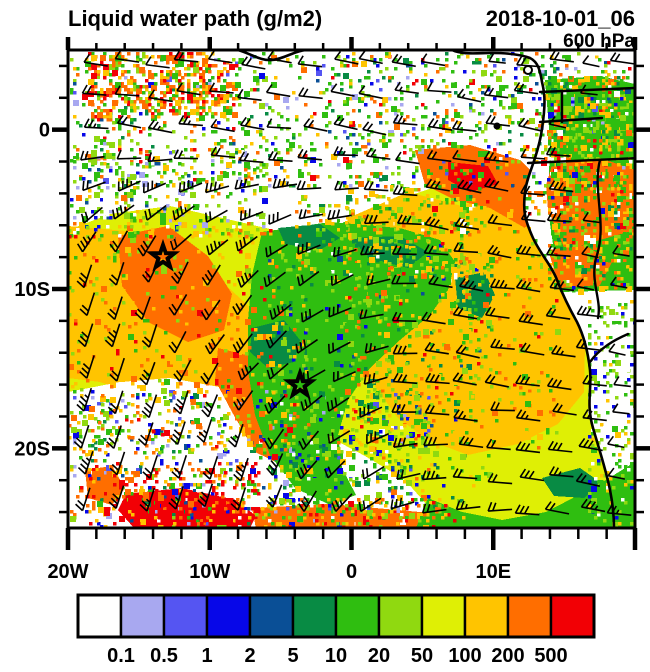 The height and width of the screenshot is (672, 650). What do you see at coordinates (336, 656) in the screenshot?
I see `colorbar-label: 10` at bounding box center [336, 656].